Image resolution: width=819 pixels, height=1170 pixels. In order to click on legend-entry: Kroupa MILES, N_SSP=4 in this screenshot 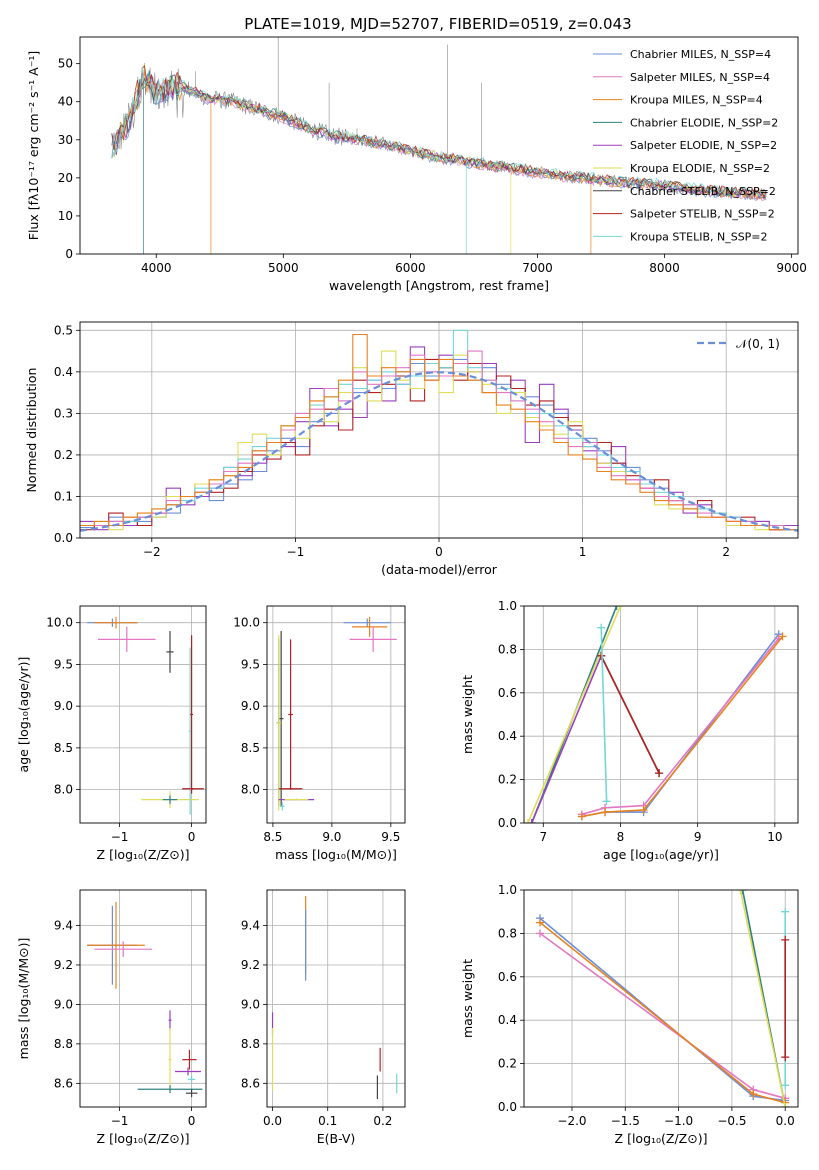, I will do `click(696, 100)`.